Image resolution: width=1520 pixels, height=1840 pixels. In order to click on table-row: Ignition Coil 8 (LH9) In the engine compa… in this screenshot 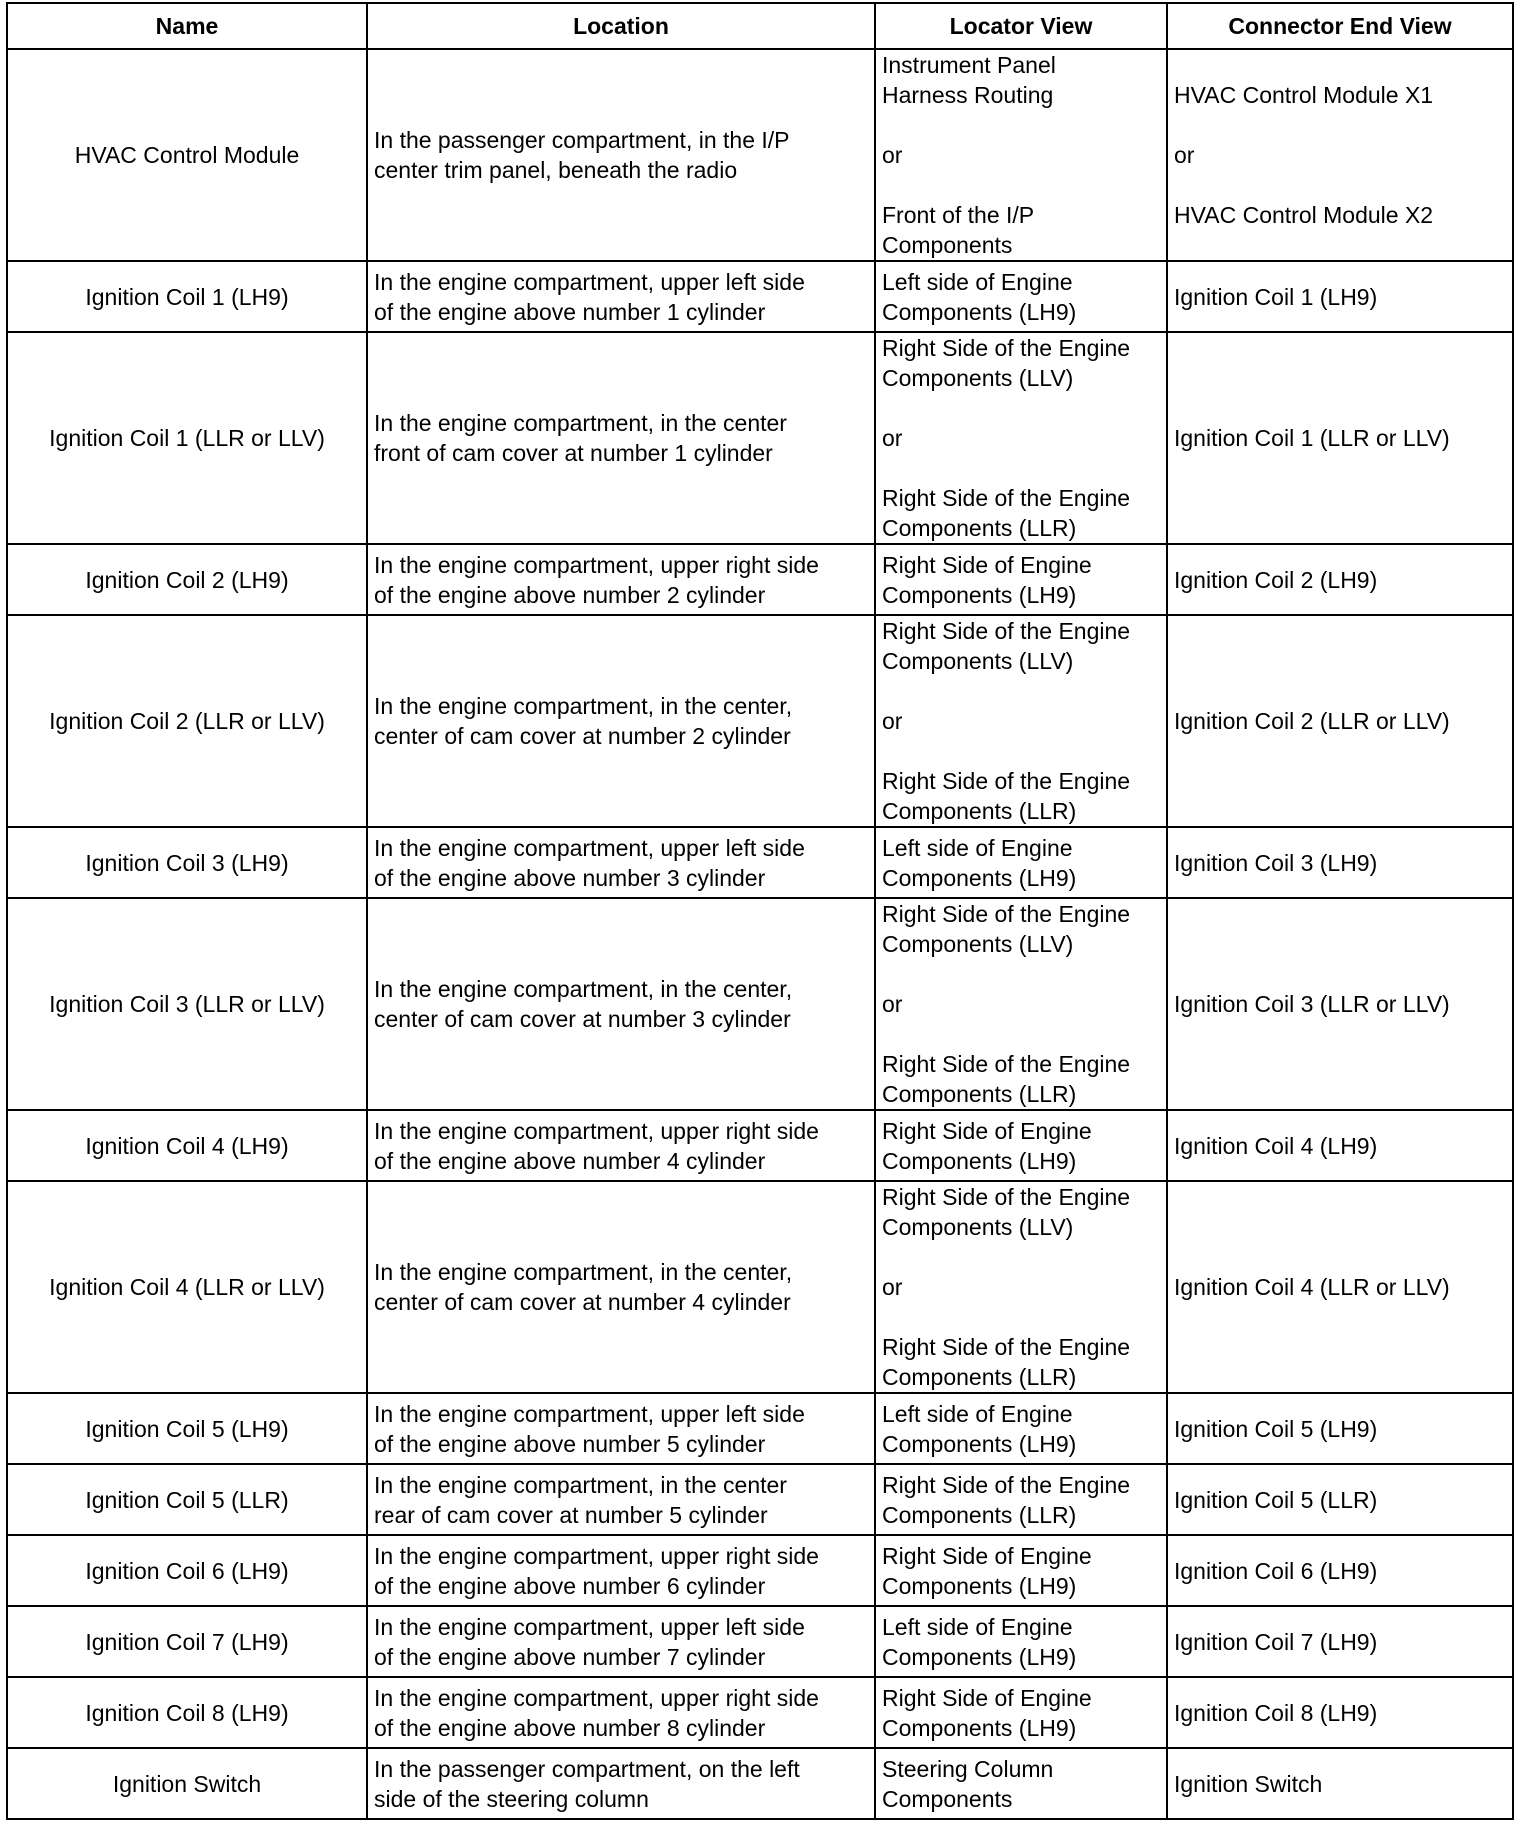, I will do `click(760, 1712)`.